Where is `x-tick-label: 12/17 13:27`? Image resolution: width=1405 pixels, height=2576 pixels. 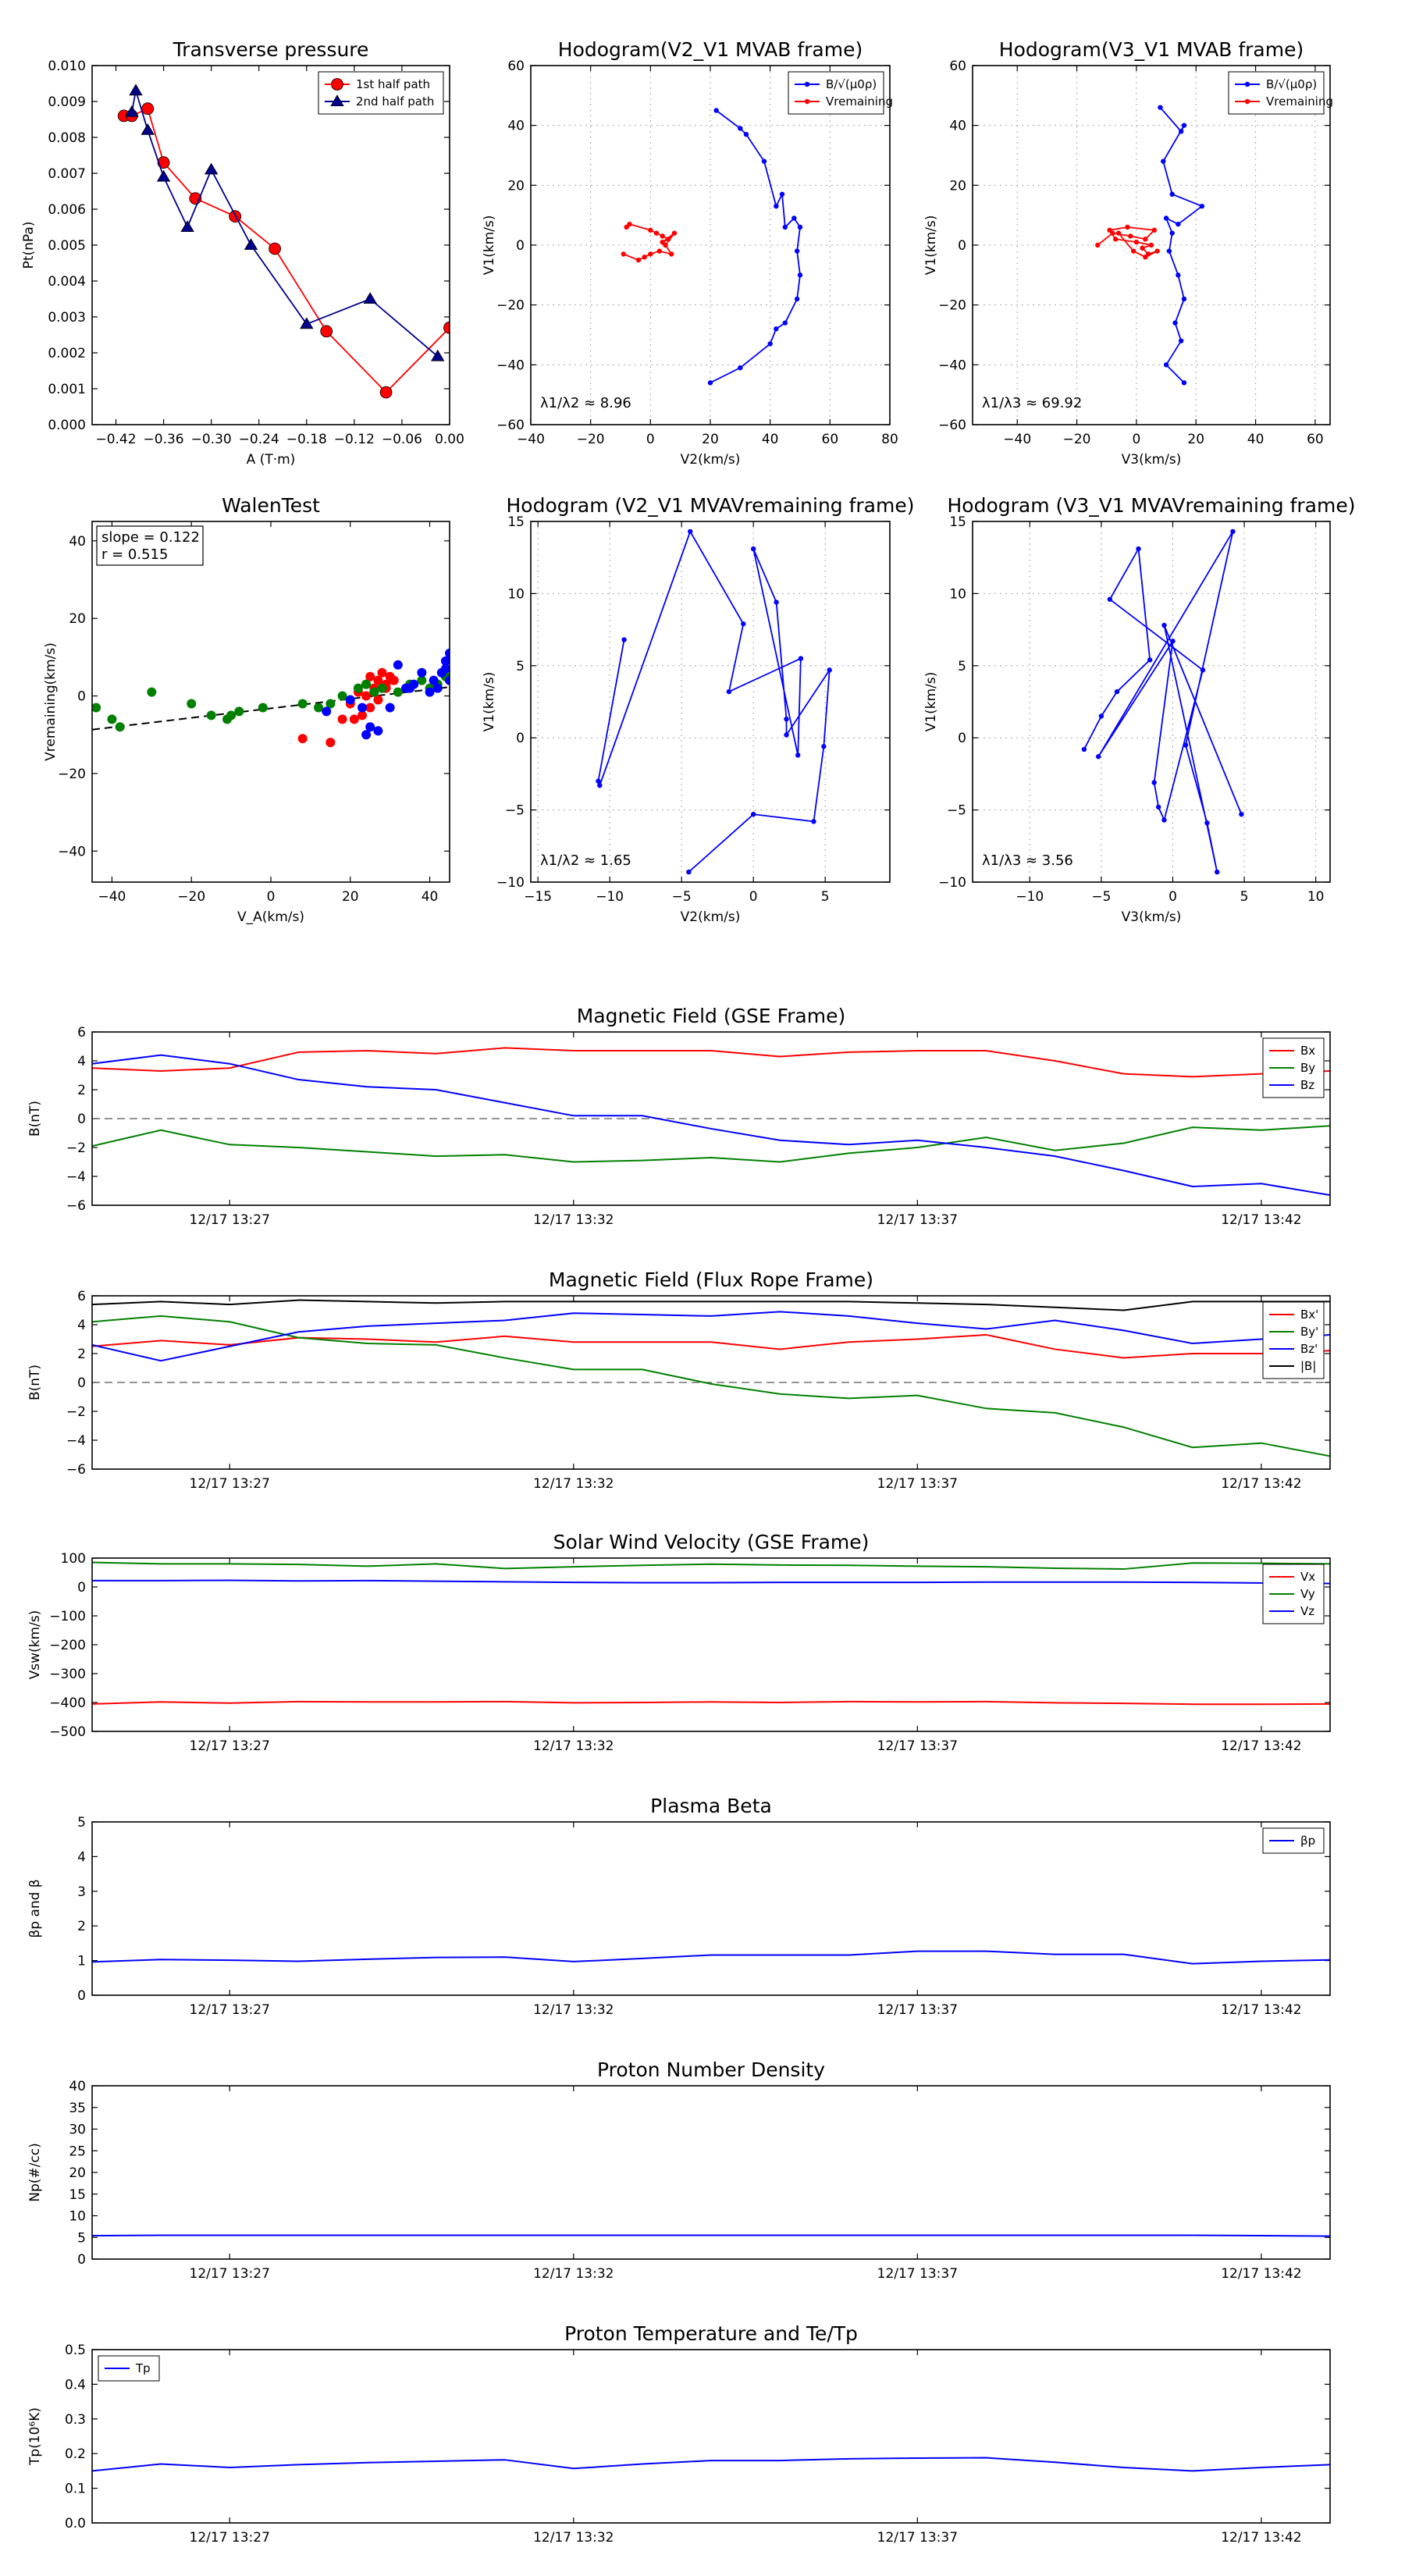
x-tick-label: 12/17 13:27 is located at coordinates (230, 2538).